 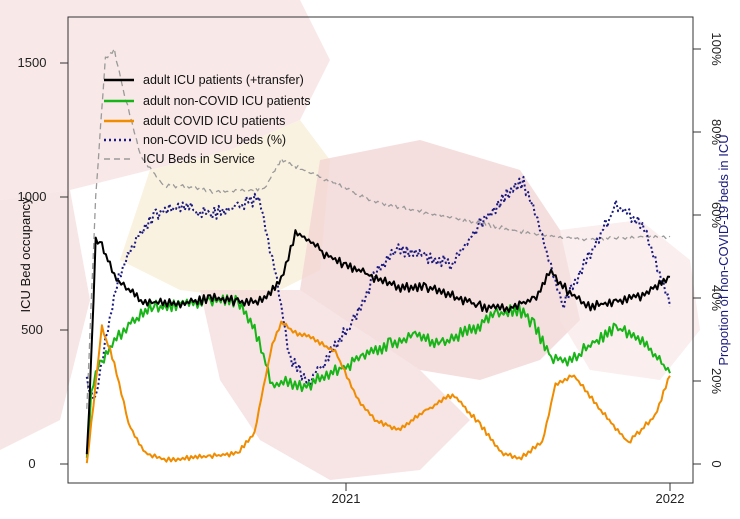 What do you see at coordinates (708, 298) in the screenshot?
I see `right-tick-2: 40%` at bounding box center [708, 298].